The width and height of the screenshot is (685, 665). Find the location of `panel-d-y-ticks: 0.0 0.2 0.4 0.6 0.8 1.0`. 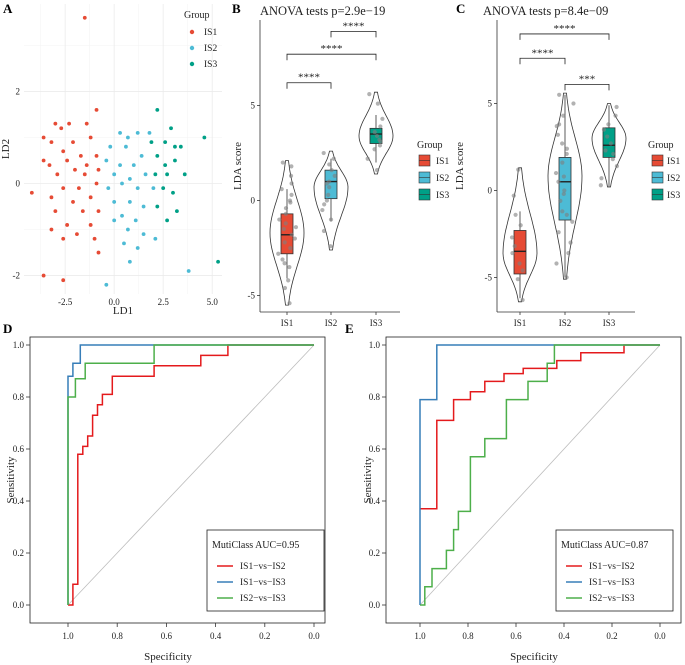

panel-d-y-ticks: 0.0 0.2 0.4 0.6 0.8 1.0 is located at coordinates (21, 475).